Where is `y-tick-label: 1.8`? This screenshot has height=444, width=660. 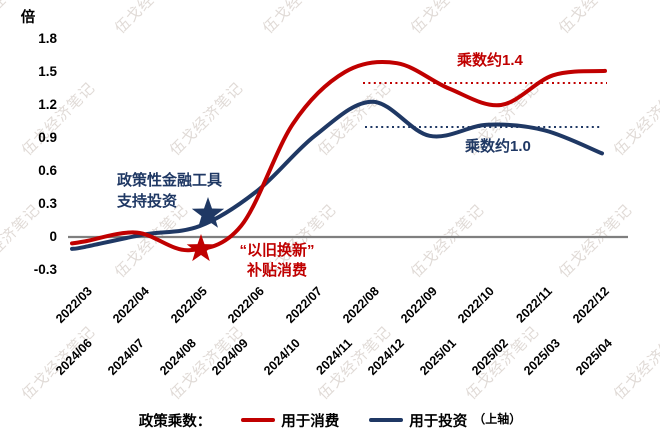 y-tick-label: 1.8 is located at coordinates (47, 38).